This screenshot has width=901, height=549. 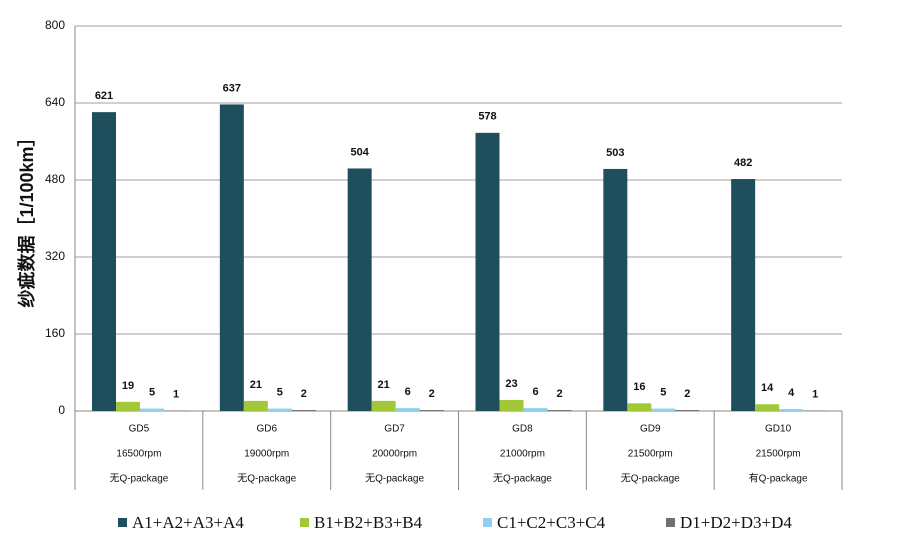 I want to click on value-label: 482, so click(x=743, y=163).